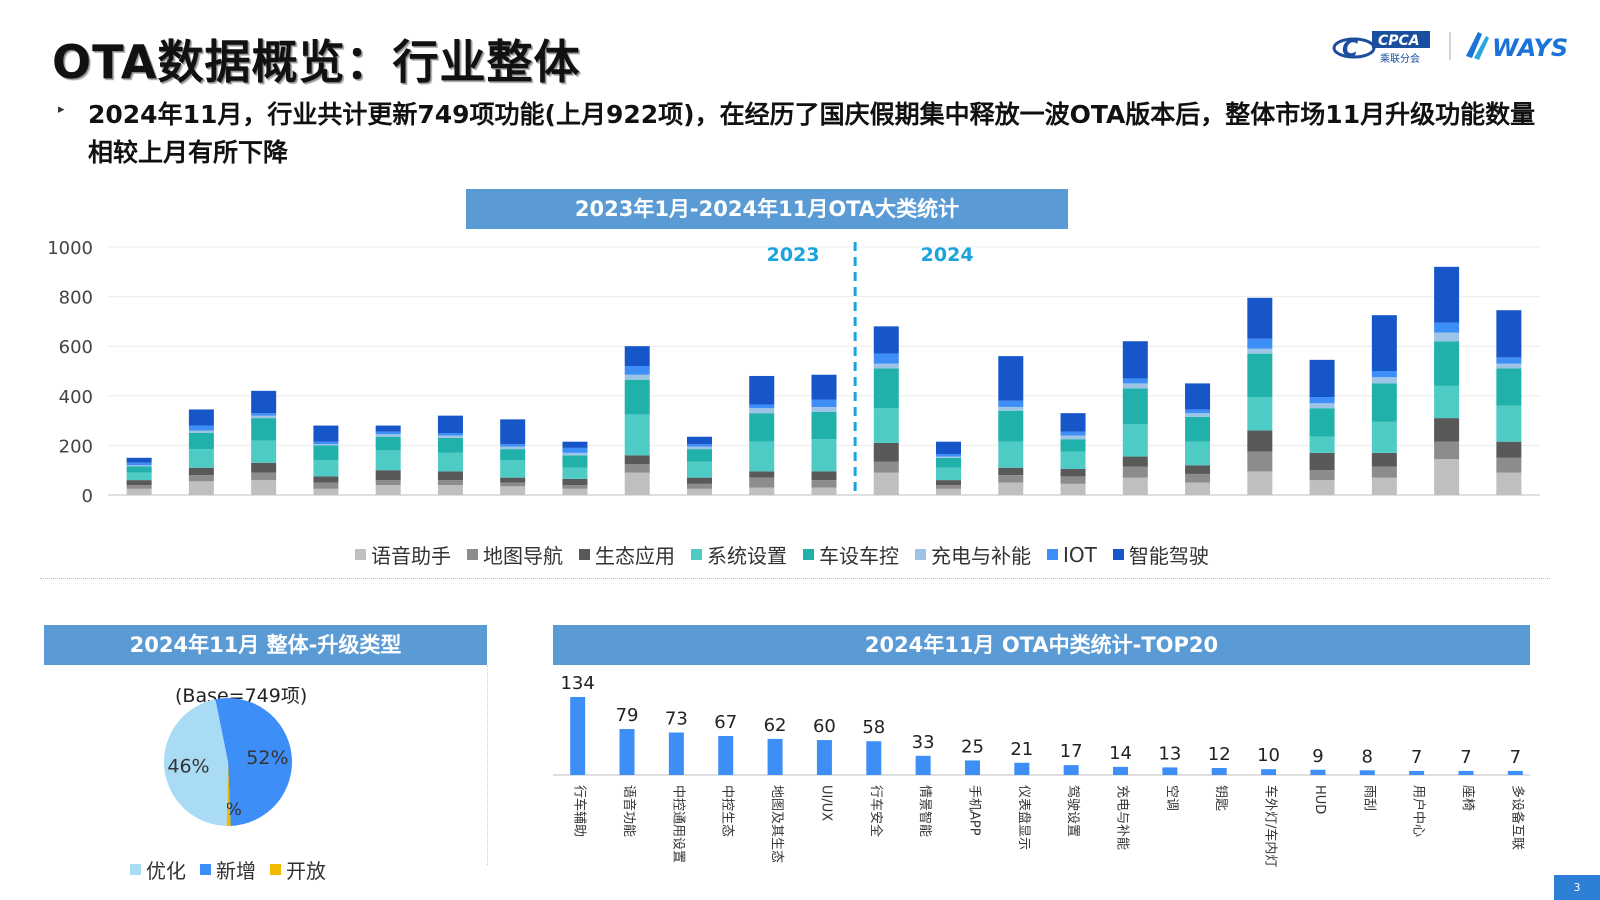  Describe the element at coordinates (236, 871) in the screenshot. I see `pie-legend-label: 新增` at that location.